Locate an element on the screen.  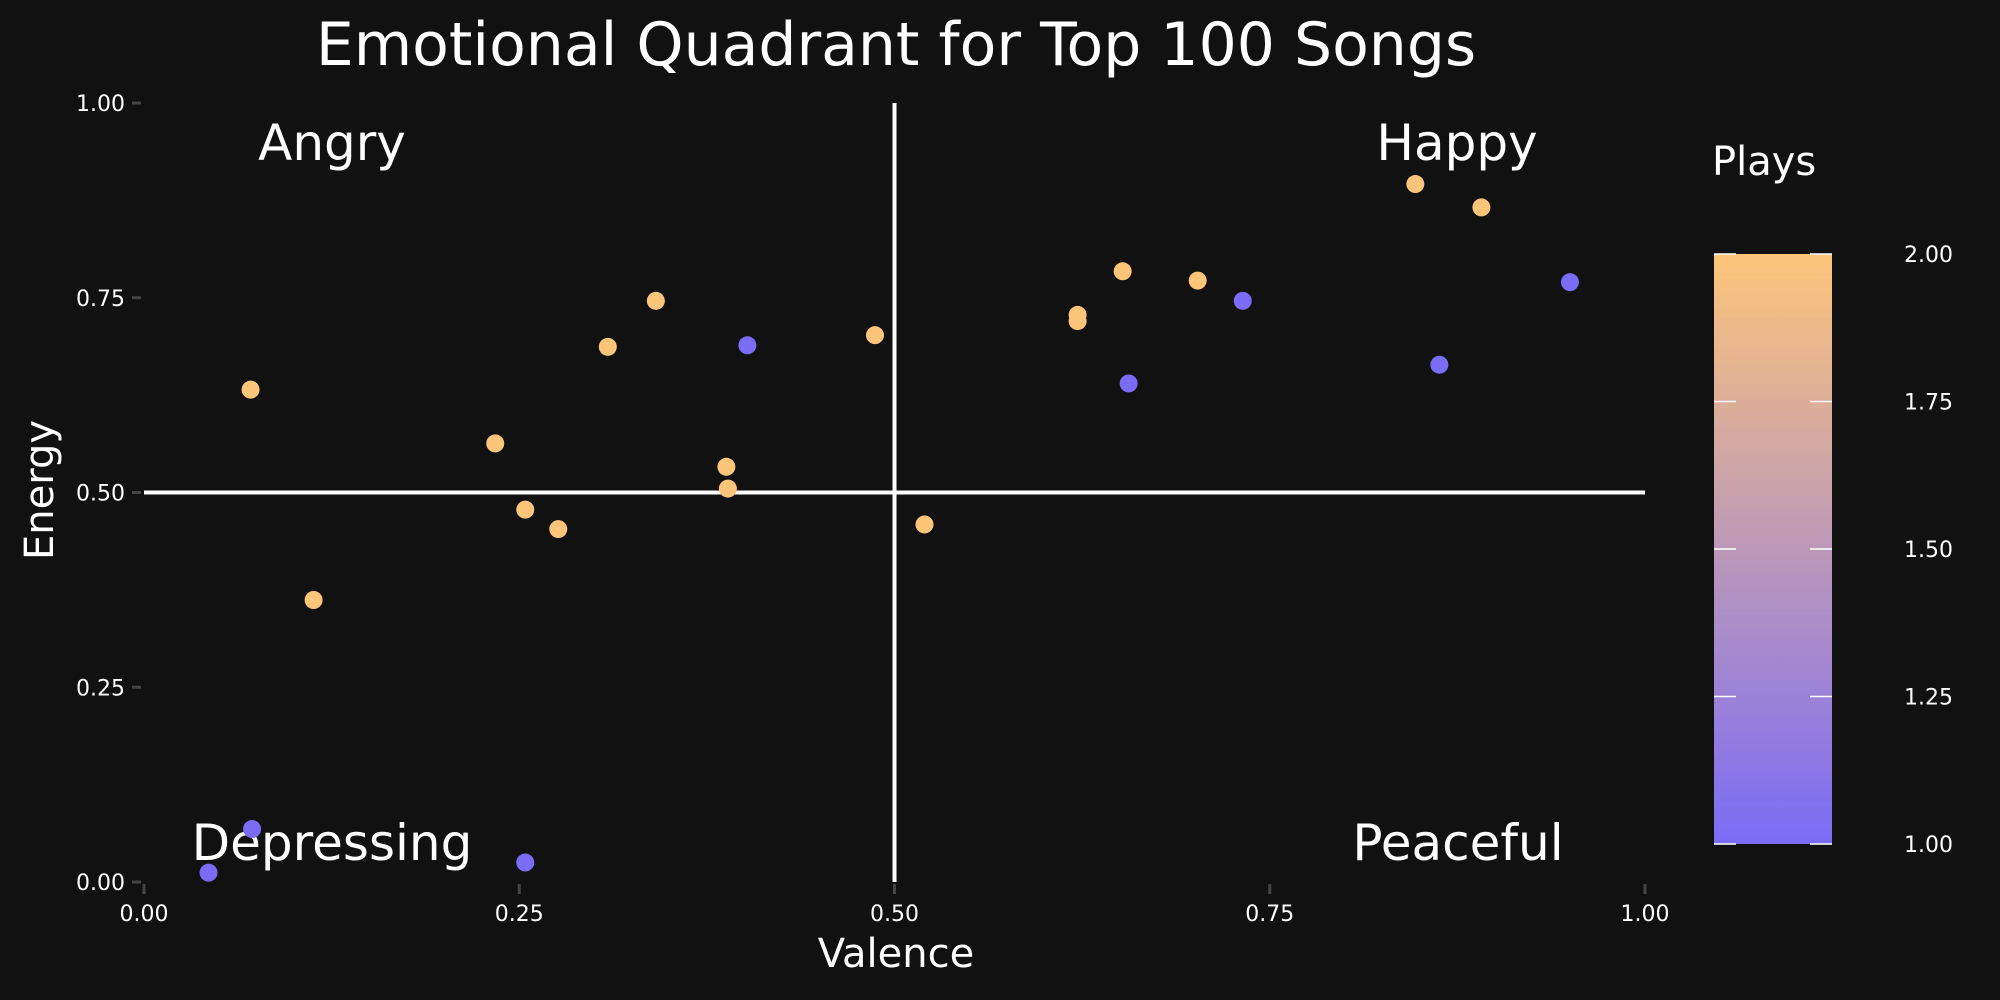
legend-tick-label: 1.50 is located at coordinates (1928, 550).